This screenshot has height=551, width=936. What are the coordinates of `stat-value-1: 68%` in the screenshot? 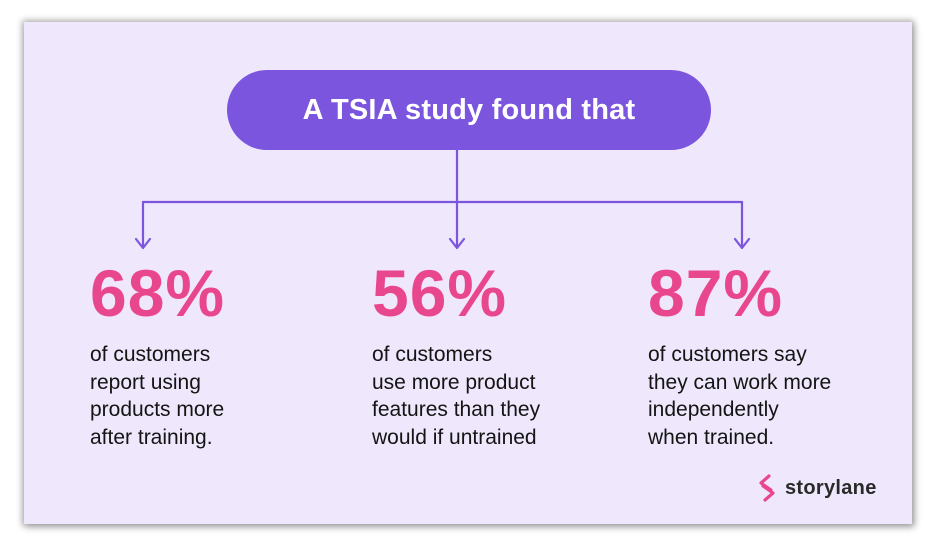 It's located at (158, 293).